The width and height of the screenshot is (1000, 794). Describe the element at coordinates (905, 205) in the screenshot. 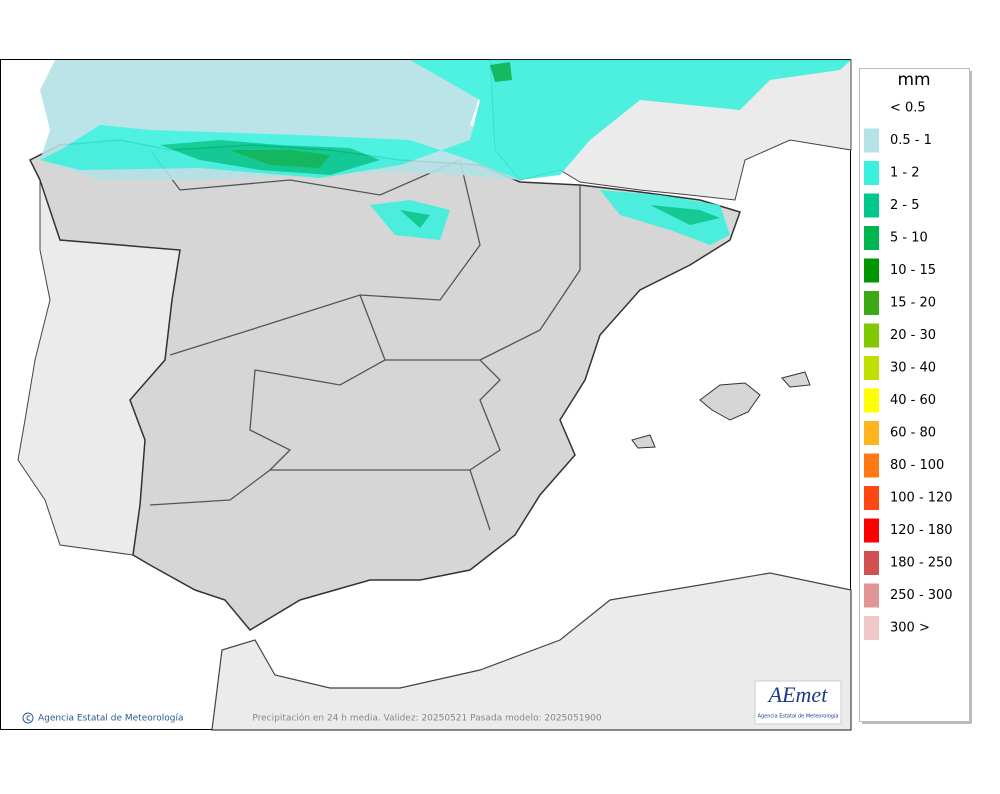

I see `legend-label: 2 - 5` at that location.